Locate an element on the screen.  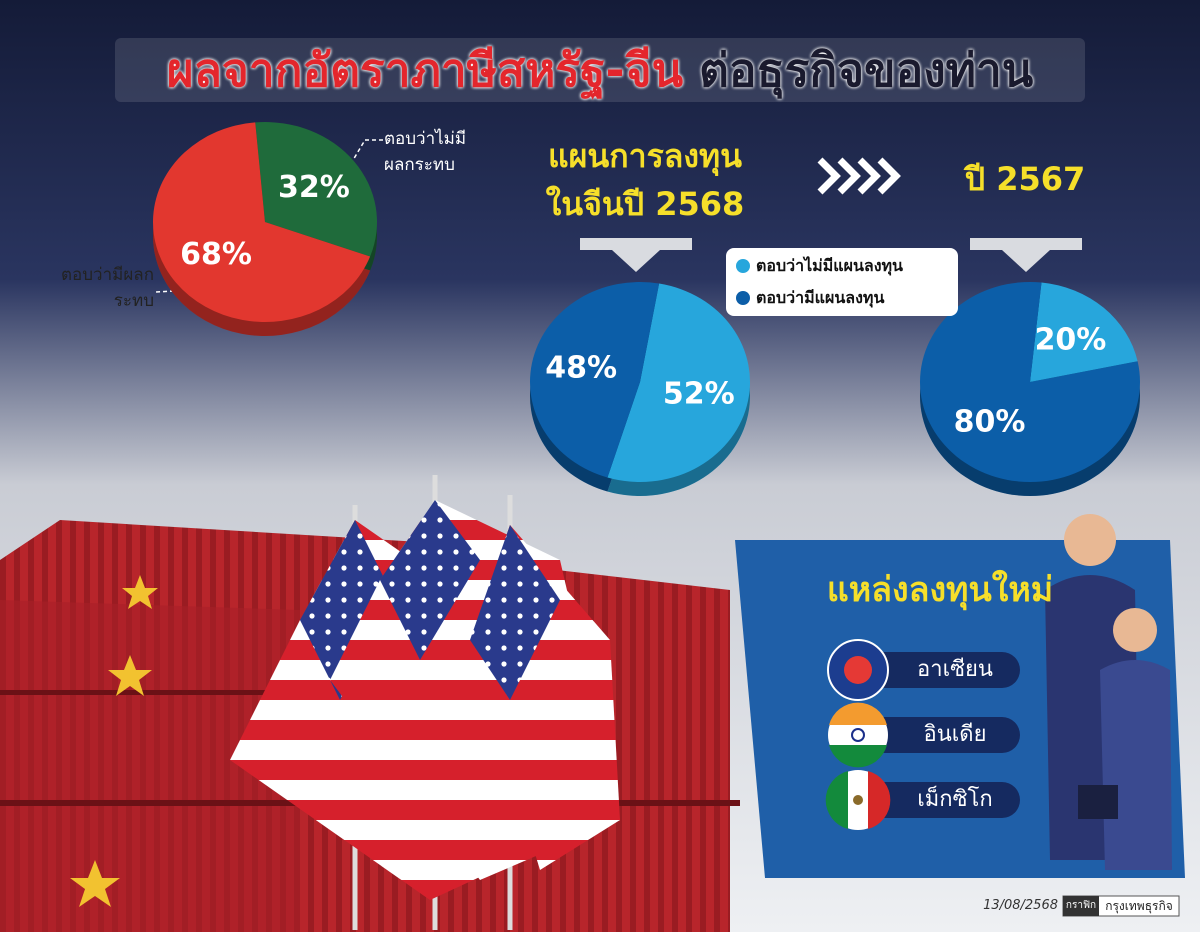
category-label: ตอบว่าไม่มีผลกระทบ is located at coordinates (425, 152).